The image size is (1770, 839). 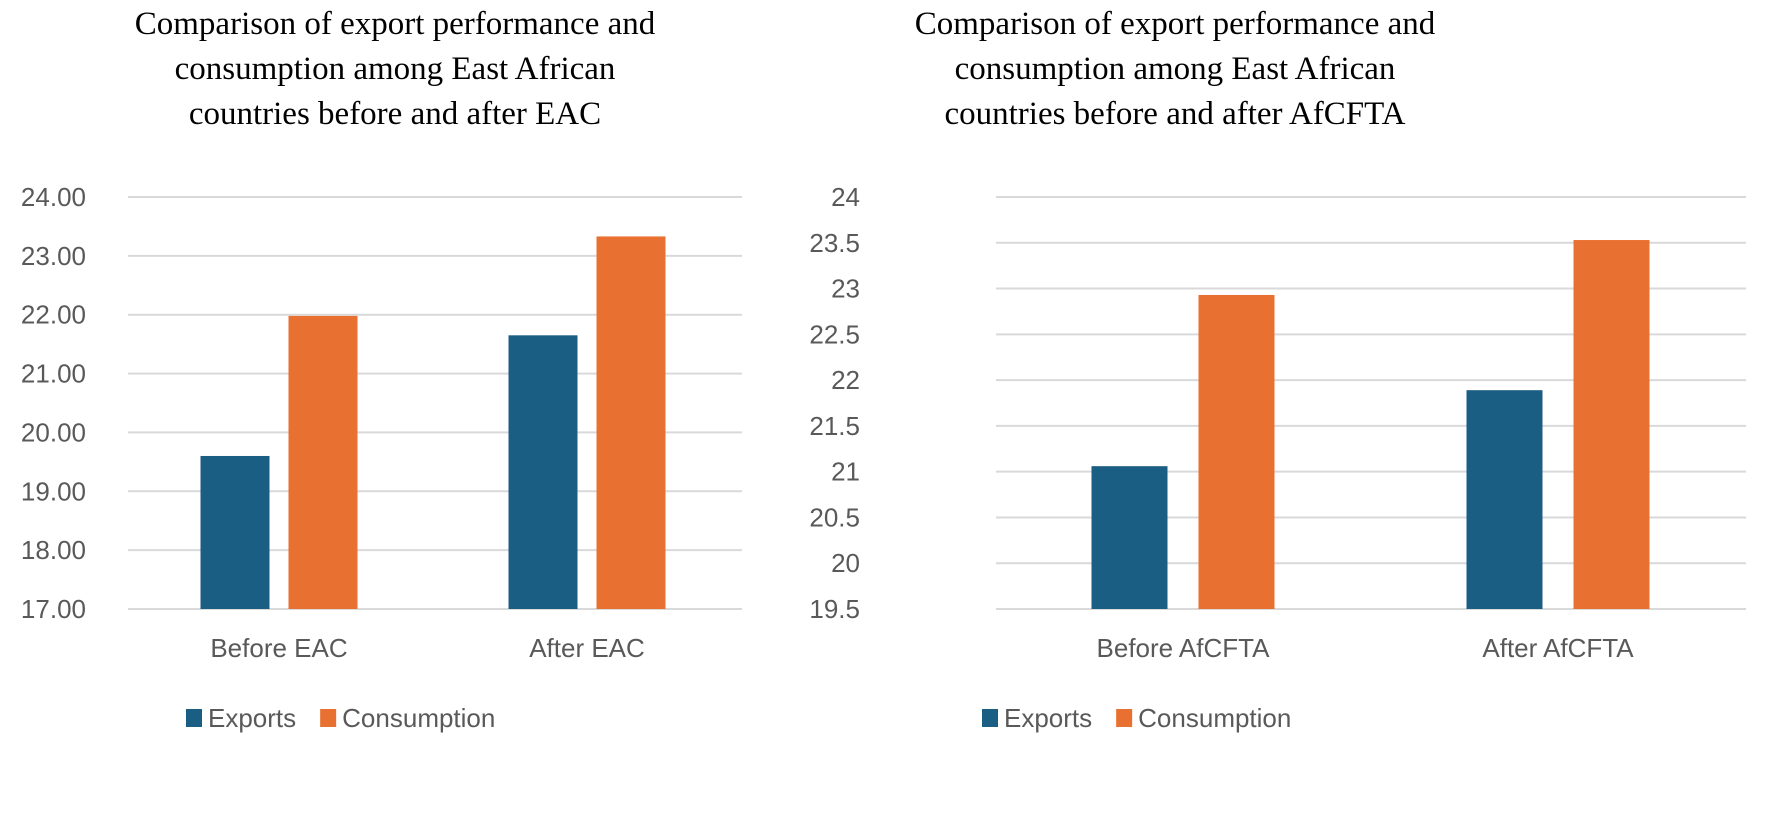 What do you see at coordinates (1558, 648) in the screenshot?
I see `right-category-label: After AfCFTA` at bounding box center [1558, 648].